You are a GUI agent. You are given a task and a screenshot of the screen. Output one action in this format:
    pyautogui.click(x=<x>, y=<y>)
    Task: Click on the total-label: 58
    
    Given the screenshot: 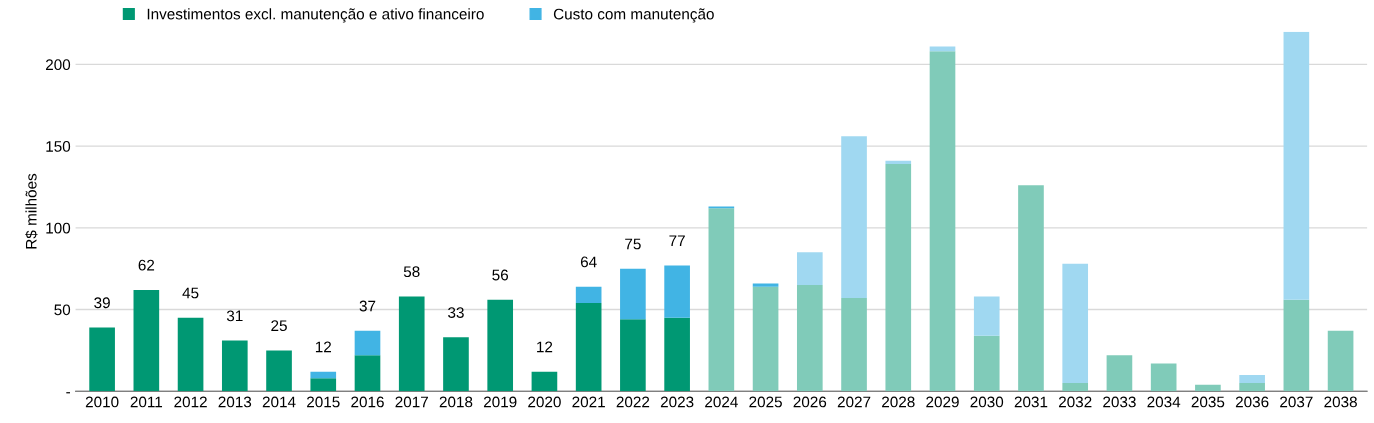 What is the action you would take?
    pyautogui.click(x=411, y=272)
    